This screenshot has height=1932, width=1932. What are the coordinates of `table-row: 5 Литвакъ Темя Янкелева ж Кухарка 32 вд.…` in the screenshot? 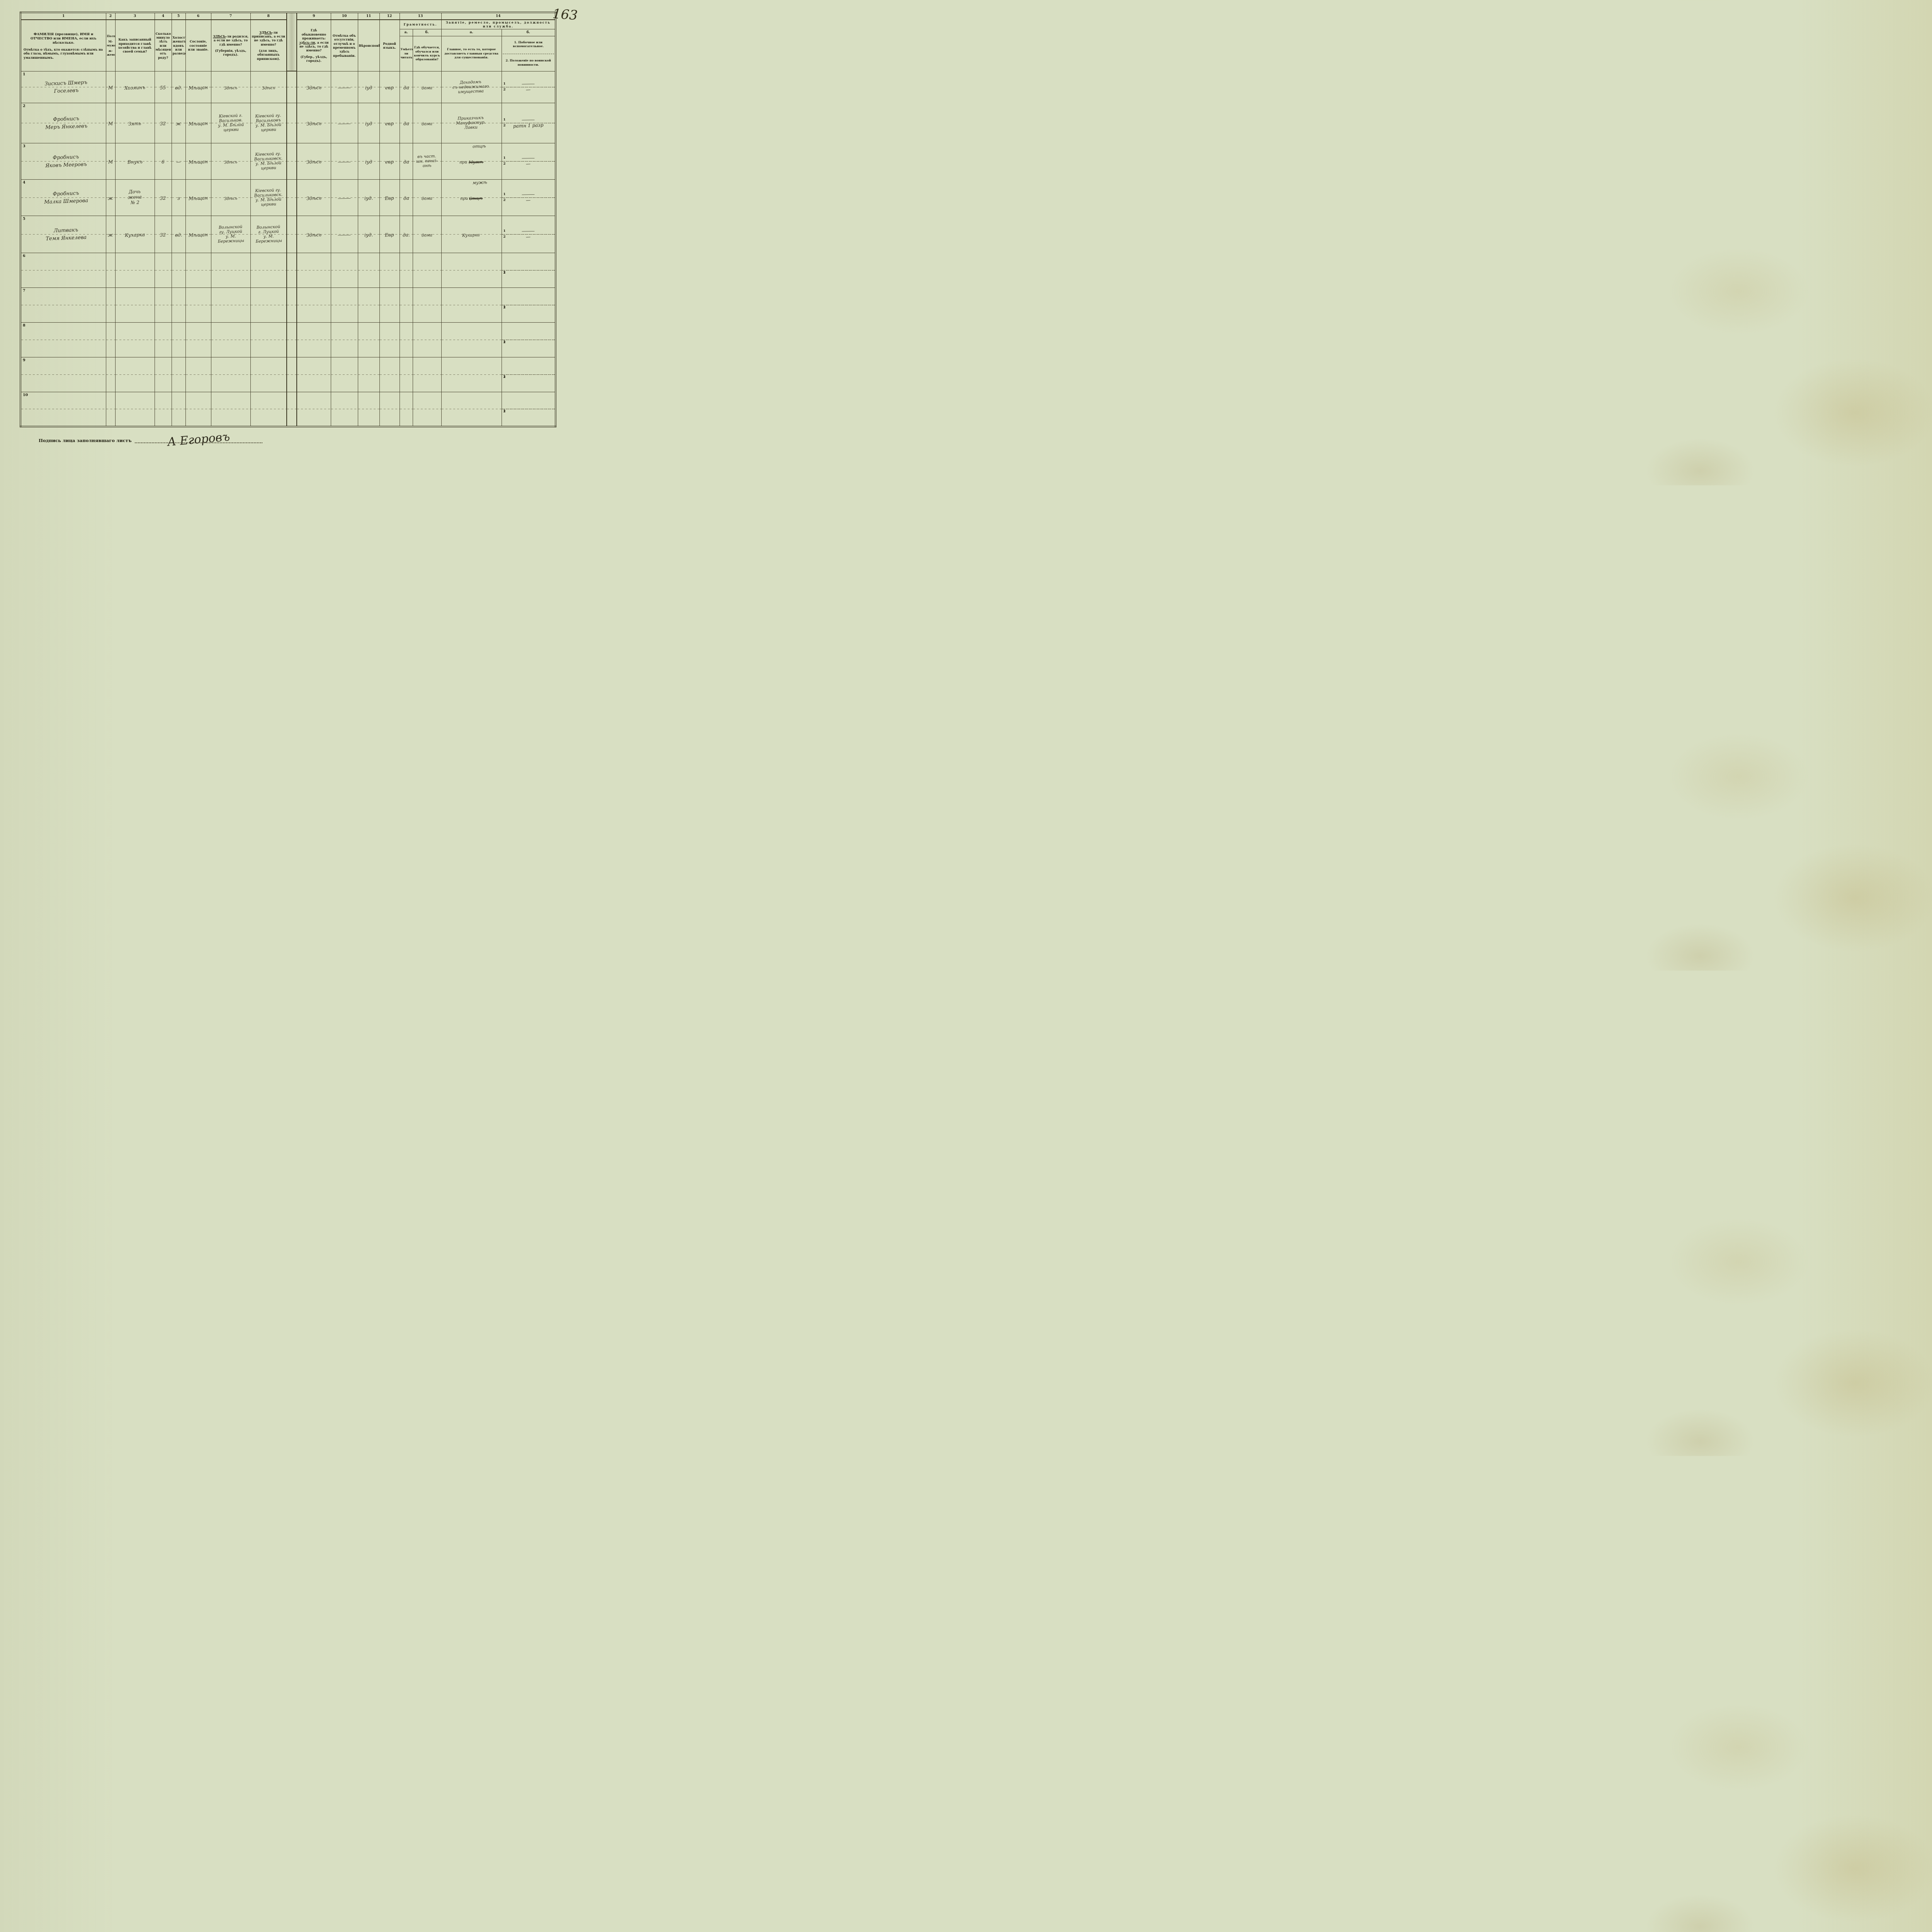 It's located at (288, 234).